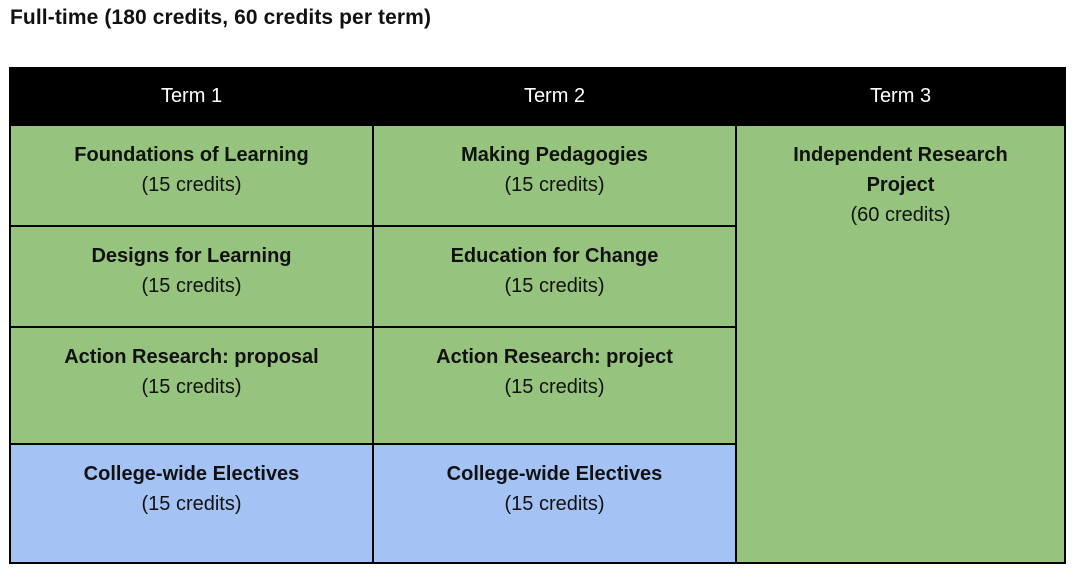 Image resolution: width=1080 pixels, height=587 pixels. I want to click on module-name: Foundations of Learning, so click(191, 155).